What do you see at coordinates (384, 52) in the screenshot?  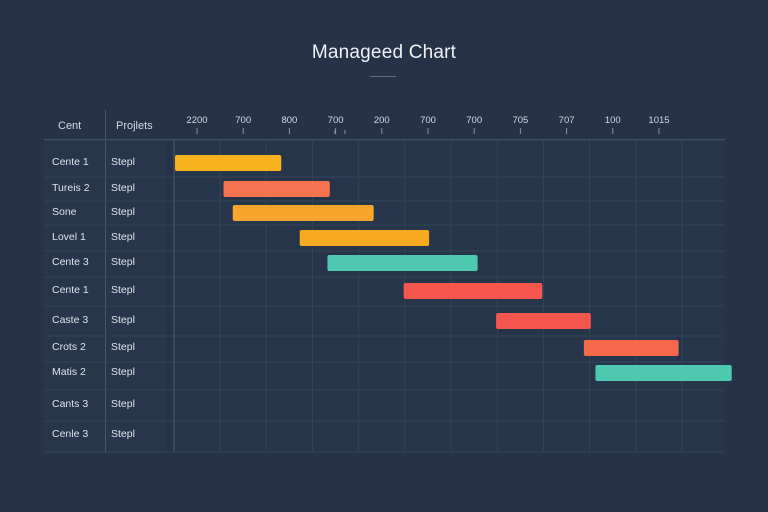 I see `chart-title: Manageed Chart` at bounding box center [384, 52].